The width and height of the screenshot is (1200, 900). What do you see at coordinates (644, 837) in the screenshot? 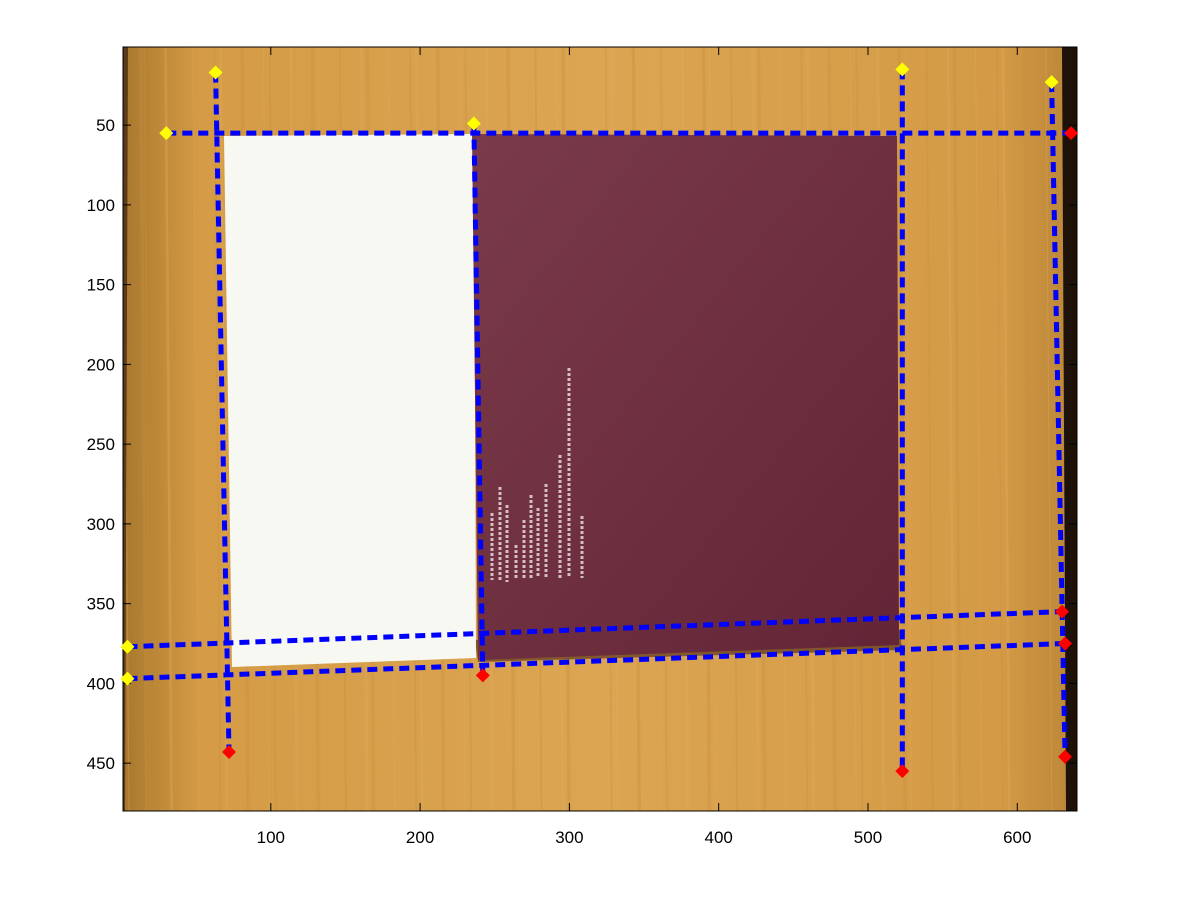
I see `x-tick-labels: 100 200 300 400 500 600` at bounding box center [644, 837].